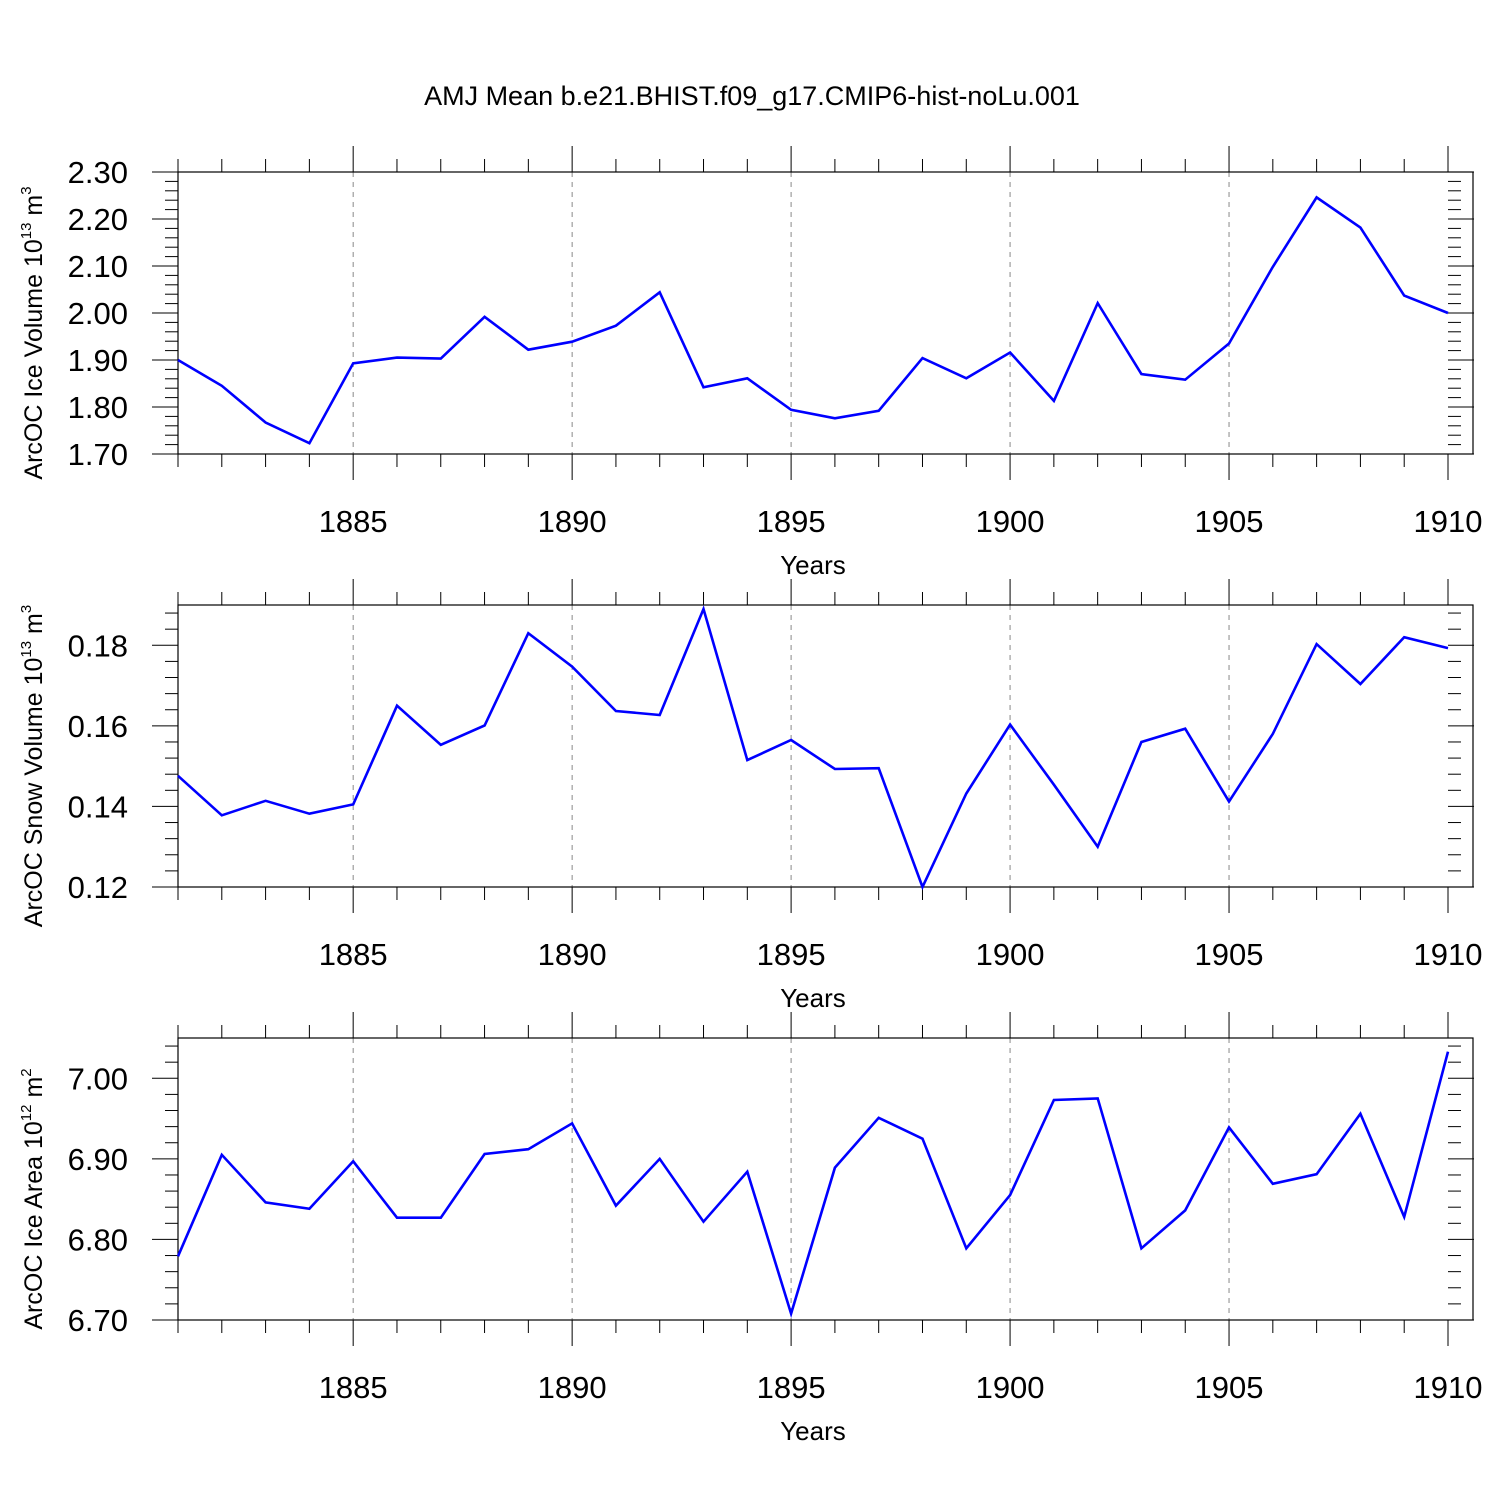 The width and height of the screenshot is (1500, 1500). I want to click on y-tick-label: 0.14, so click(98, 806).